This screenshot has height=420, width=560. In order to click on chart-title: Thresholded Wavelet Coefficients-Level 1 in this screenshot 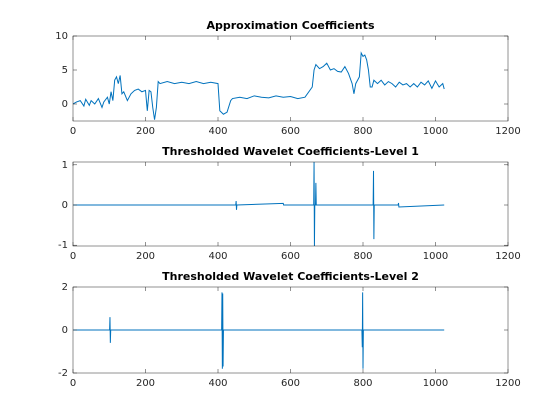, I will do `click(290, 151)`.